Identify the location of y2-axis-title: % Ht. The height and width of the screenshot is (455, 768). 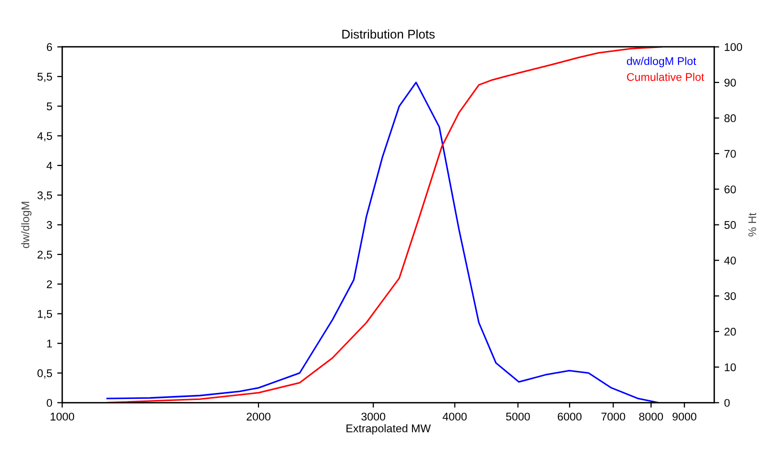
(752, 224).